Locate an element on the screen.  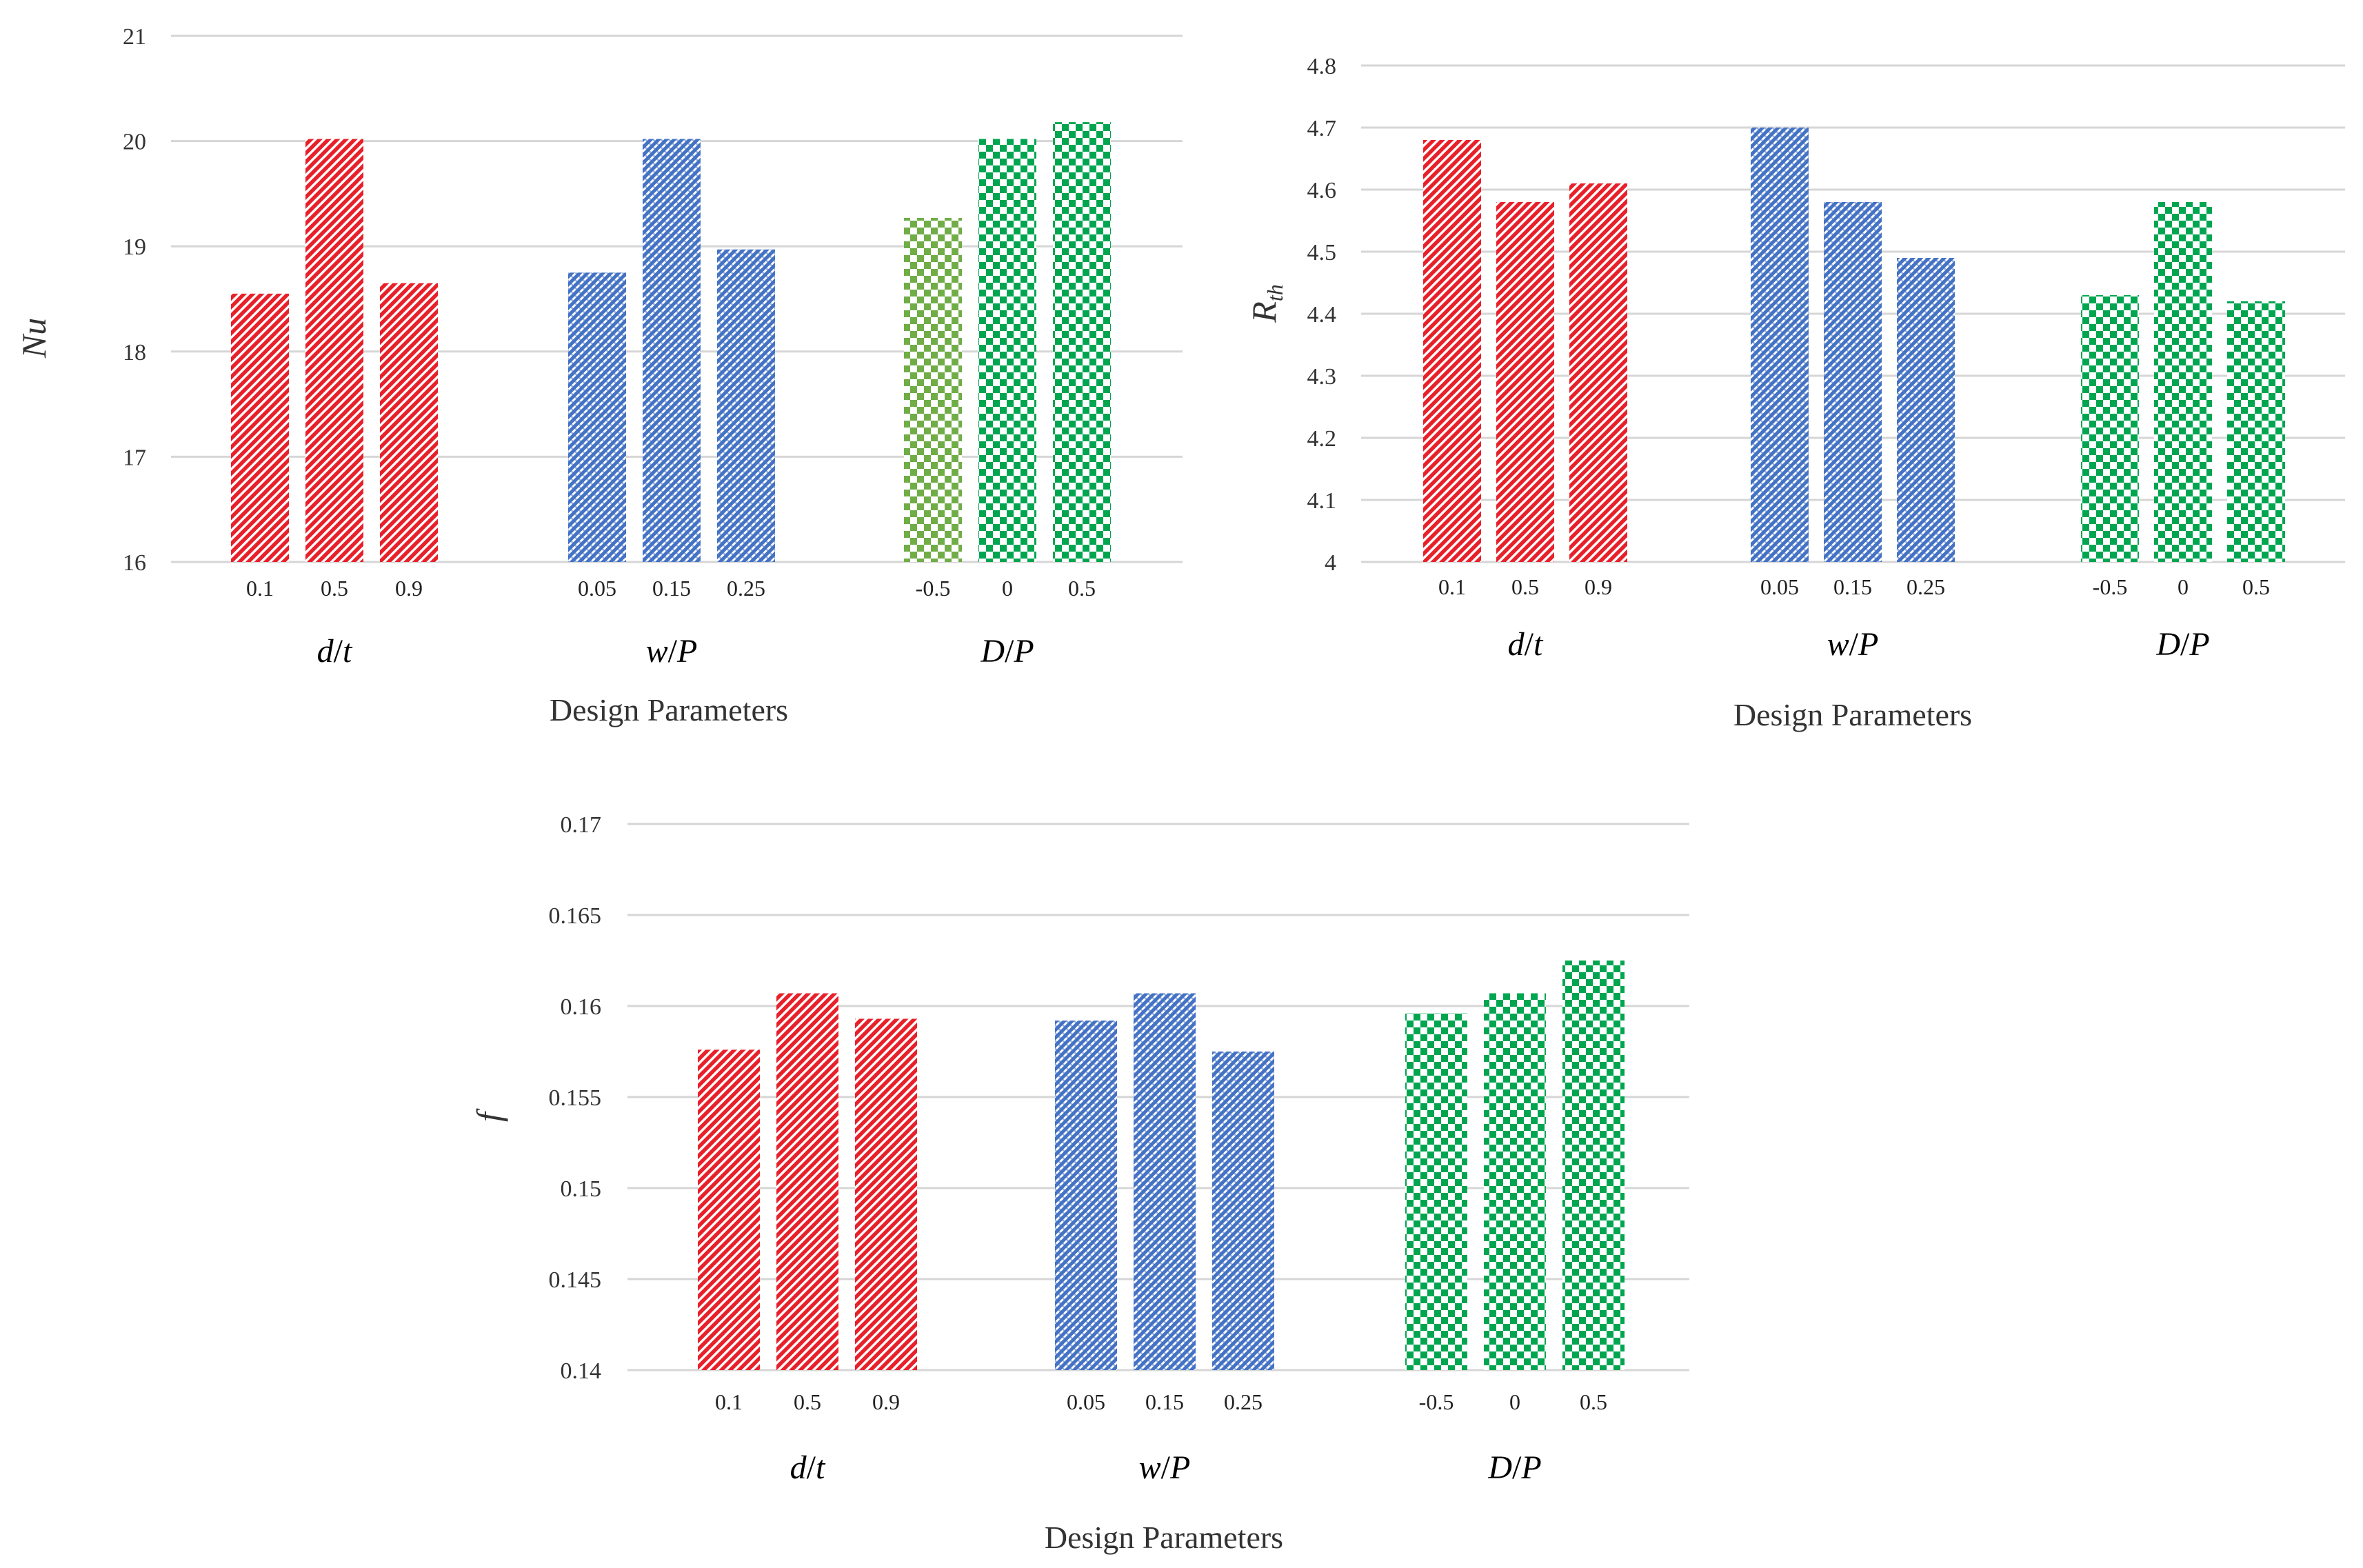
y-tick-label: 0.165 is located at coordinates (575, 916).